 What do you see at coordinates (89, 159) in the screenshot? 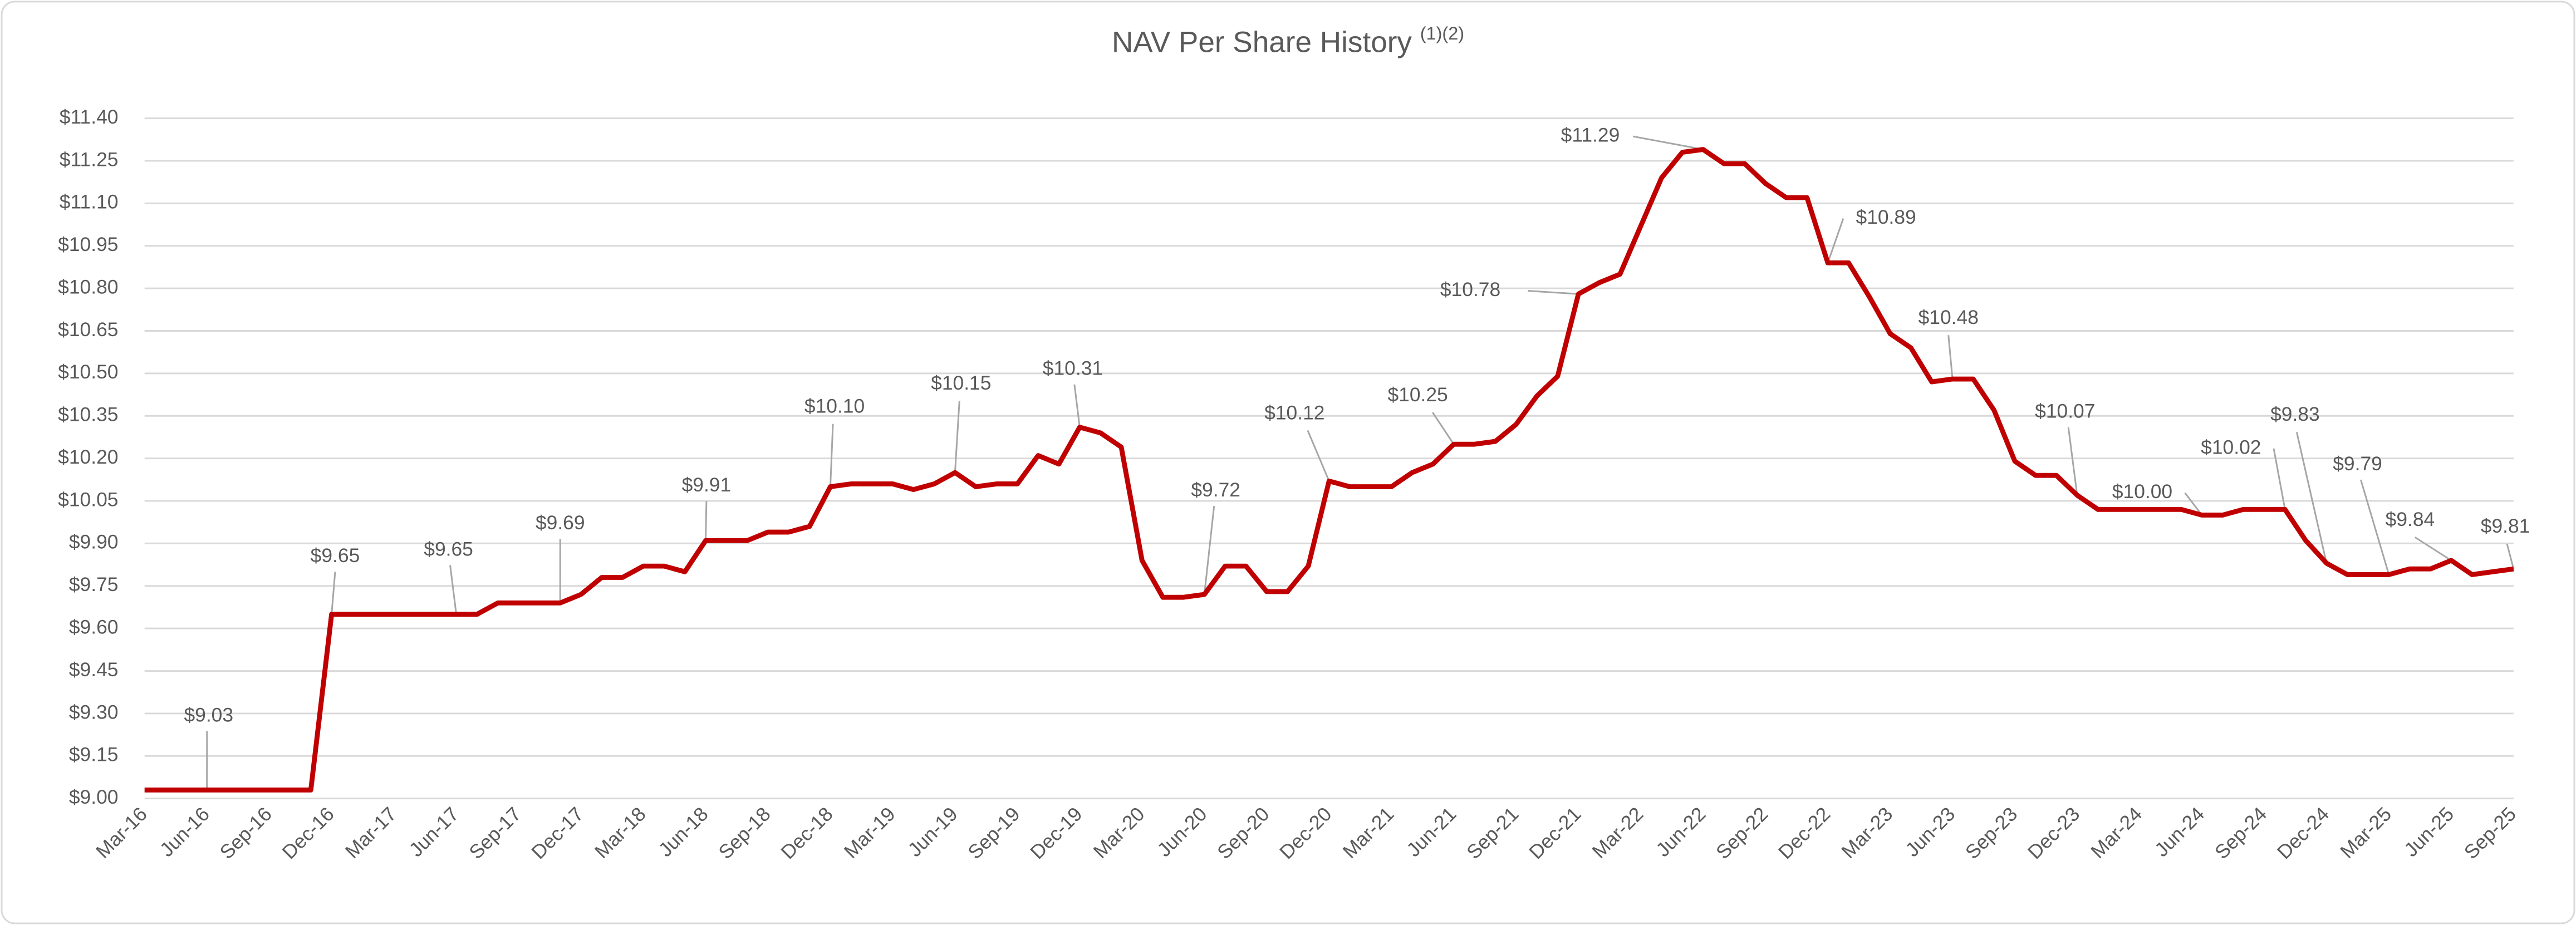
I see `y-tick-label: $11.25` at bounding box center [89, 159].